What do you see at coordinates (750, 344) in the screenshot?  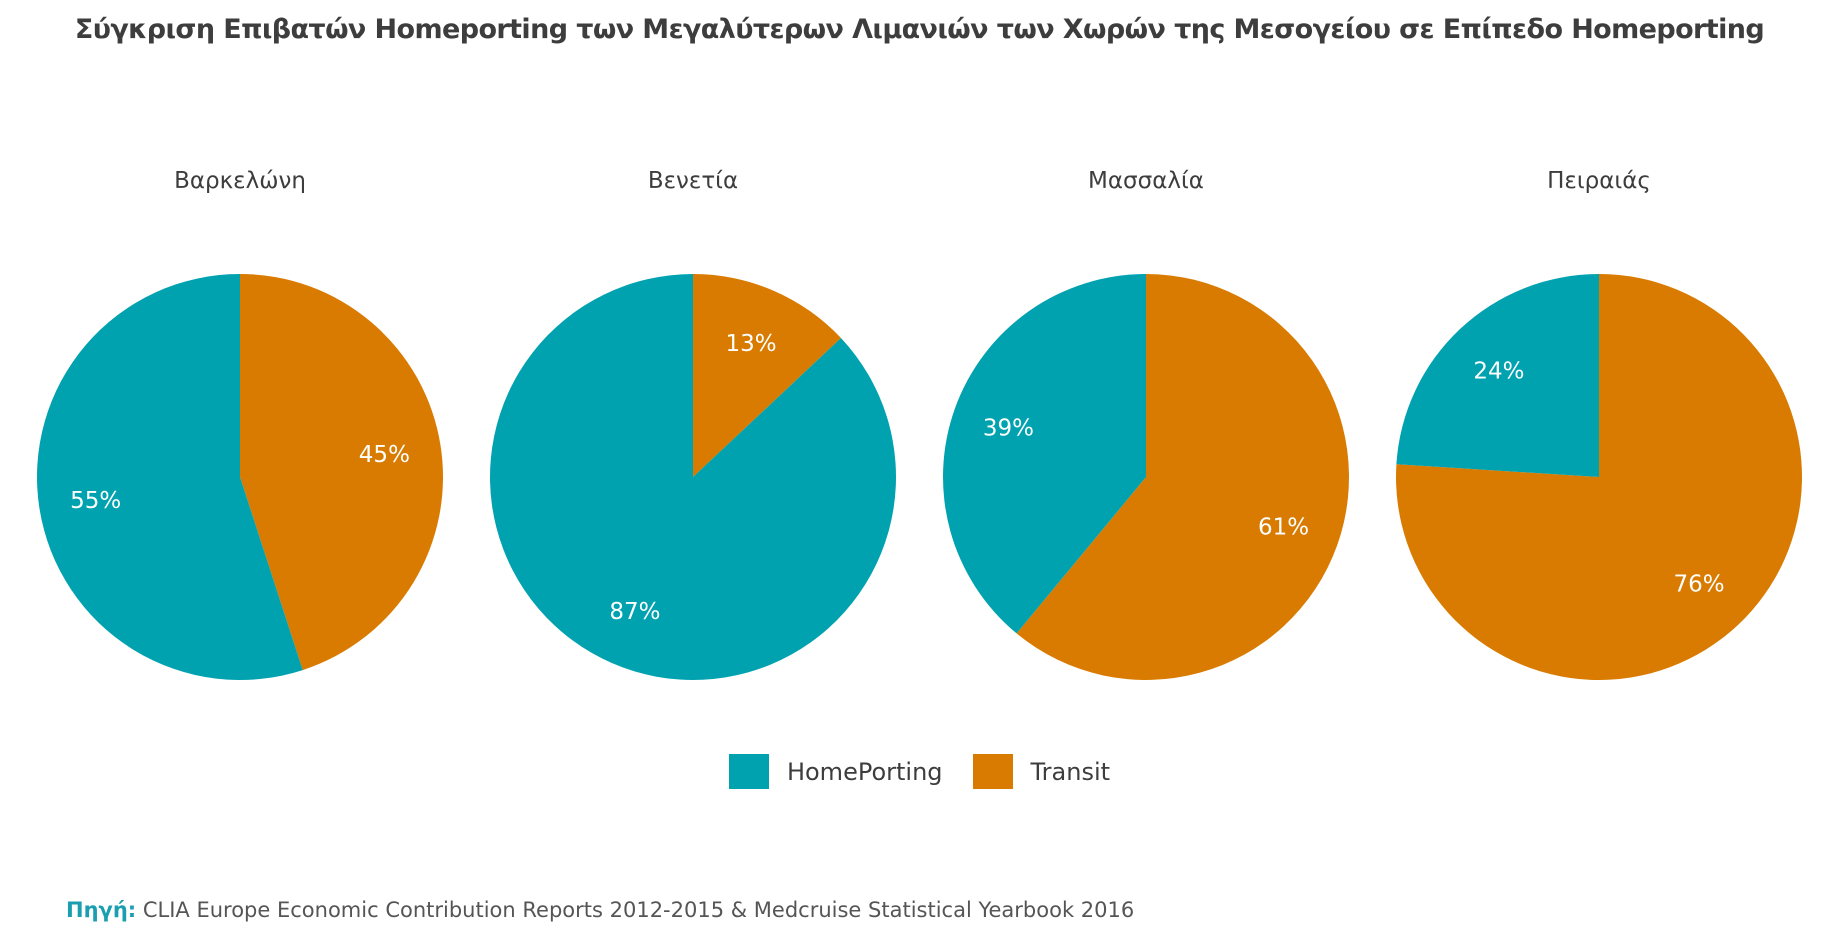 I see `slice-label-transit: 13%` at bounding box center [750, 344].